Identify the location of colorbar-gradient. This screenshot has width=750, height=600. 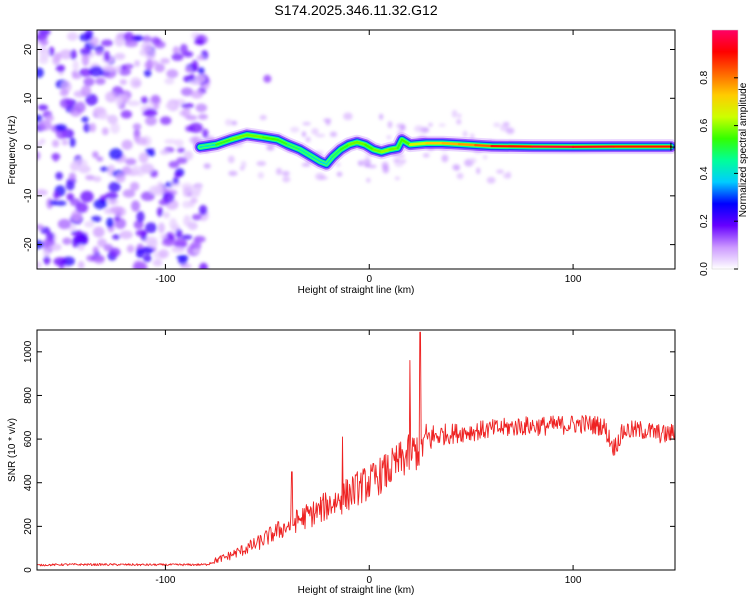
(725, 149).